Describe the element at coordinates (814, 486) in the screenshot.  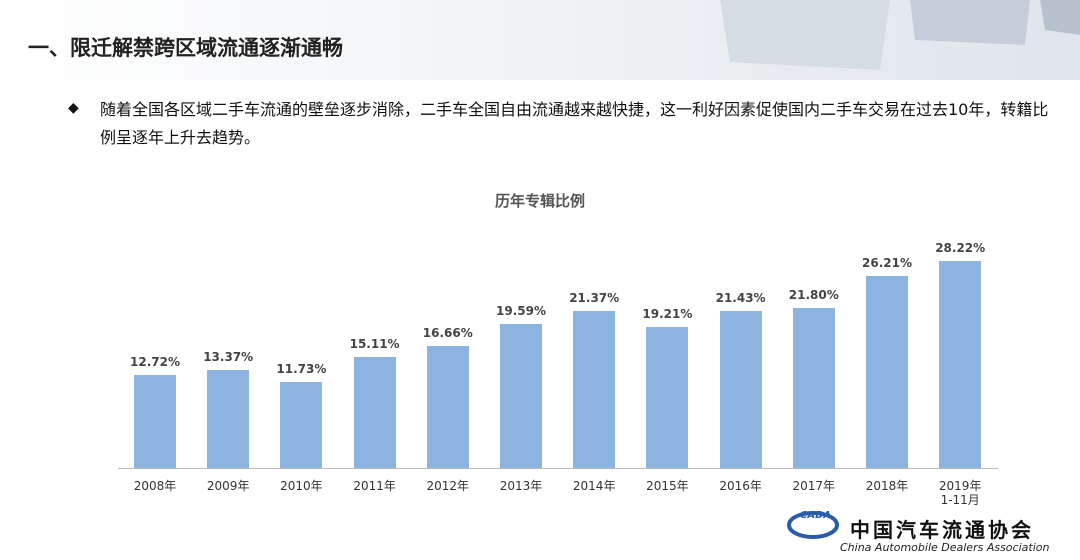
I see `x-tick-label: 2017年` at that location.